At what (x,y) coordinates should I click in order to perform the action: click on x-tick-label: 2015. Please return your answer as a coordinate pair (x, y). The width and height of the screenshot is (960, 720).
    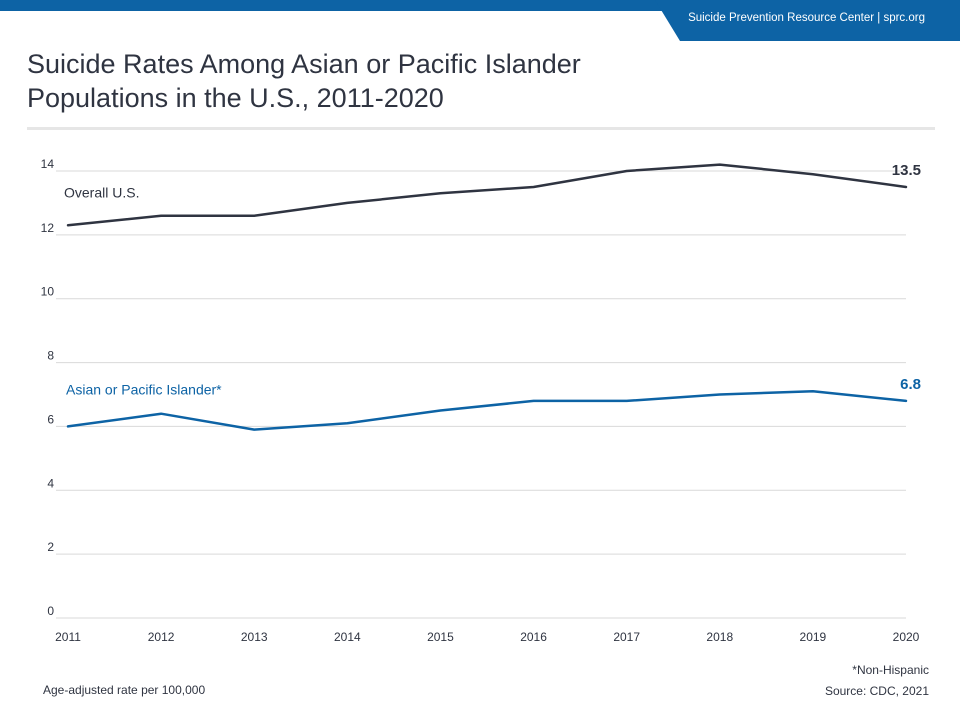
    Looking at the image, I should click on (440, 637).